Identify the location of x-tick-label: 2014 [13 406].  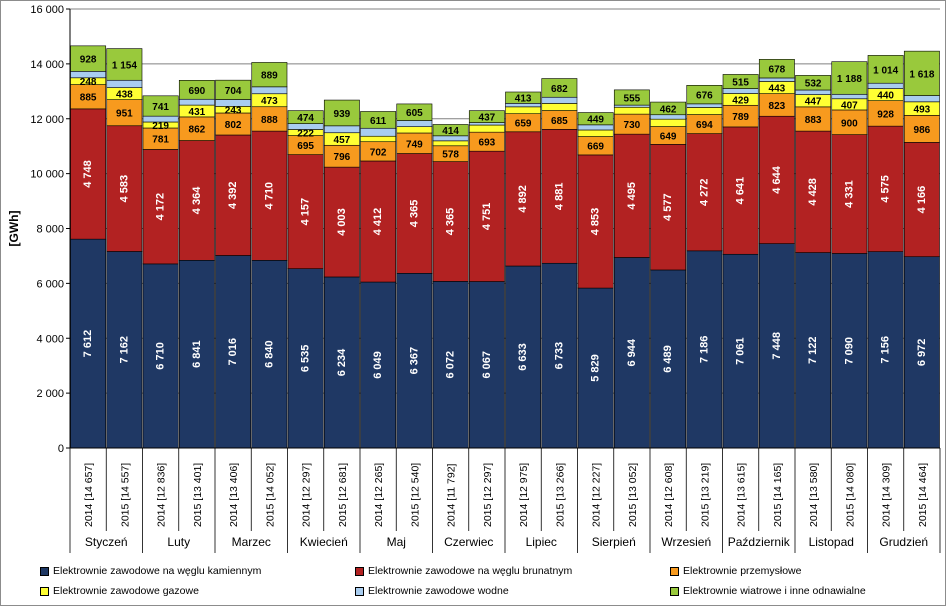
(234, 495).